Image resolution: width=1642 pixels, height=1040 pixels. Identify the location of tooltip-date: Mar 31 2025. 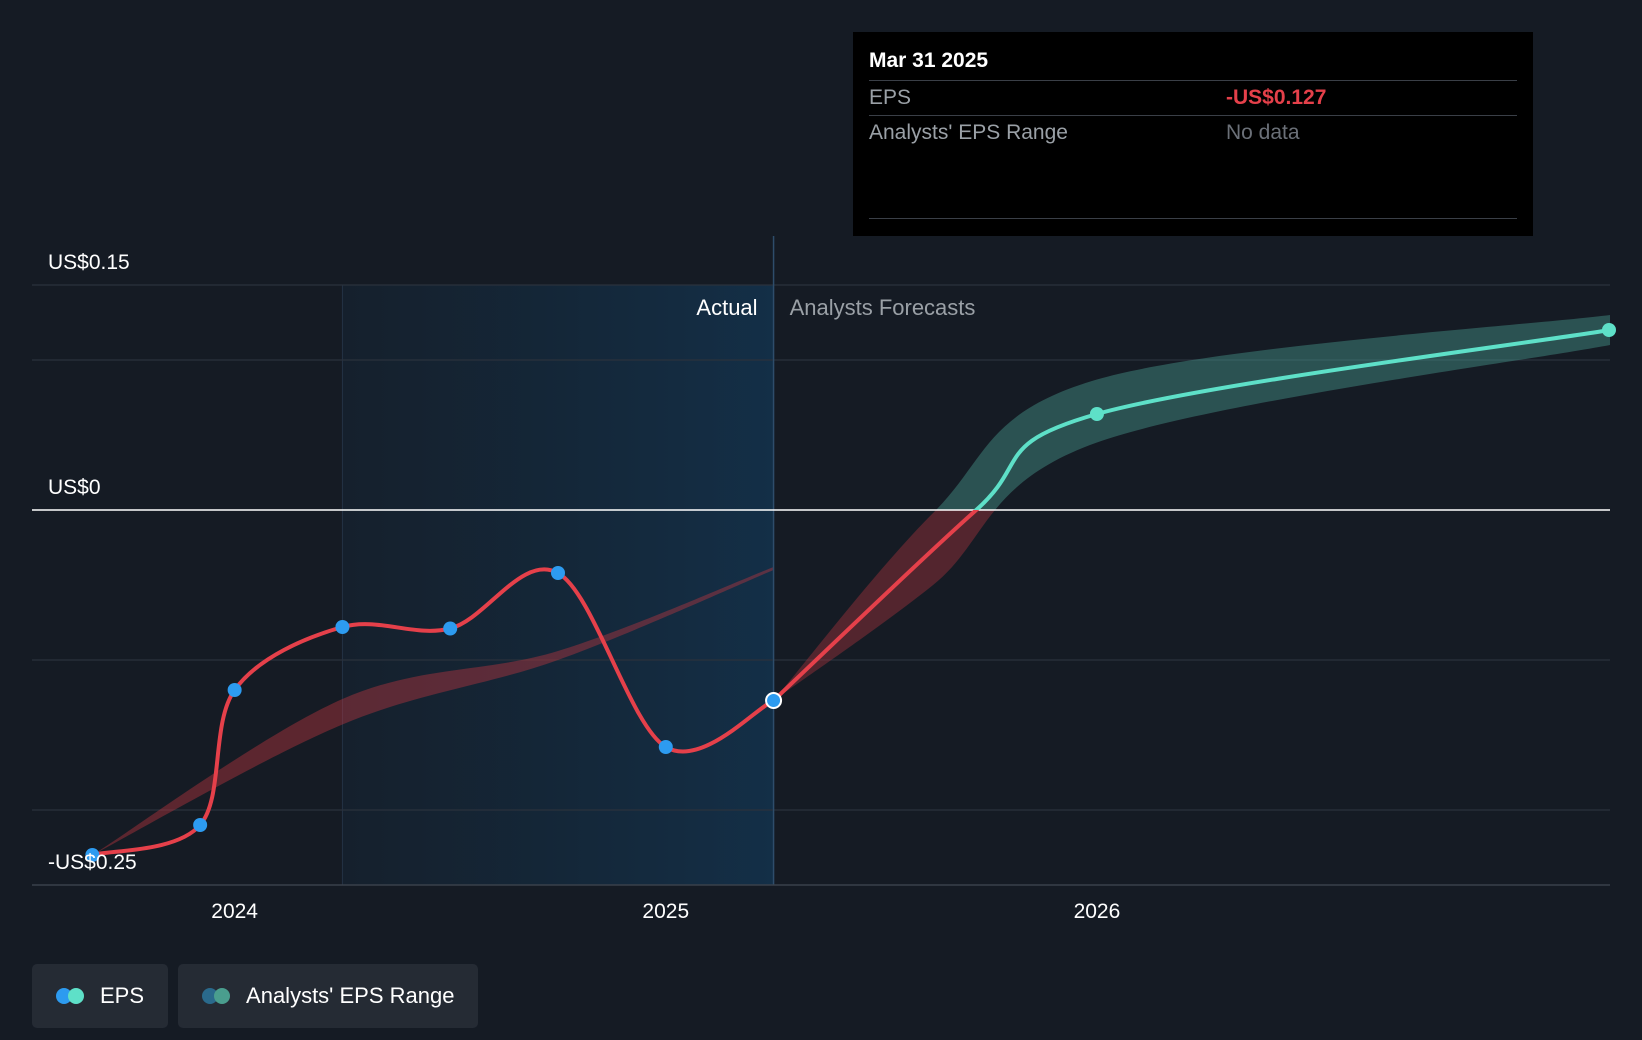
(929, 60).